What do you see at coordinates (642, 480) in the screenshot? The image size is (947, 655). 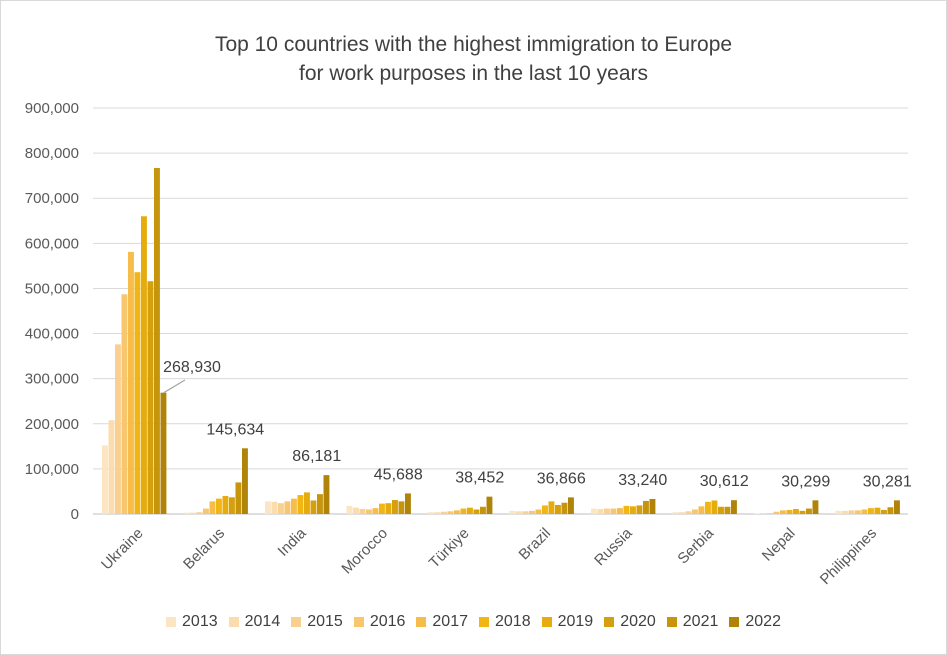 I see `data-label: 33,240` at bounding box center [642, 480].